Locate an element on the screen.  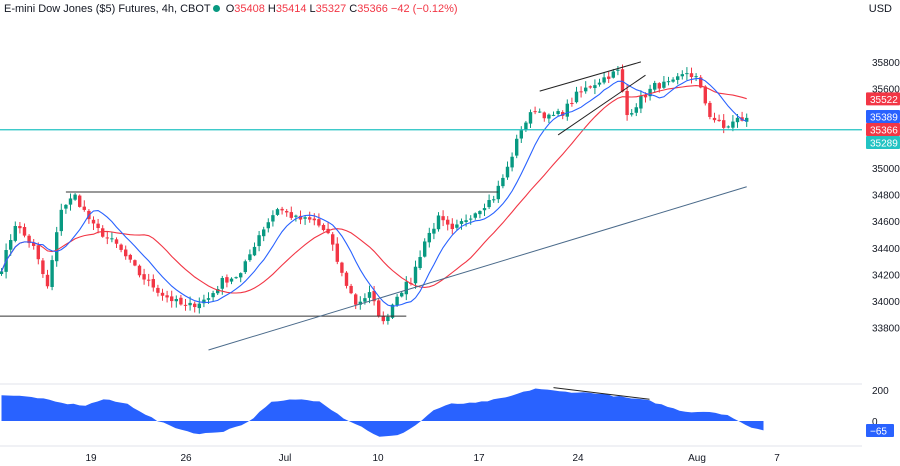
open-value: 35408 is located at coordinates (249, 9).